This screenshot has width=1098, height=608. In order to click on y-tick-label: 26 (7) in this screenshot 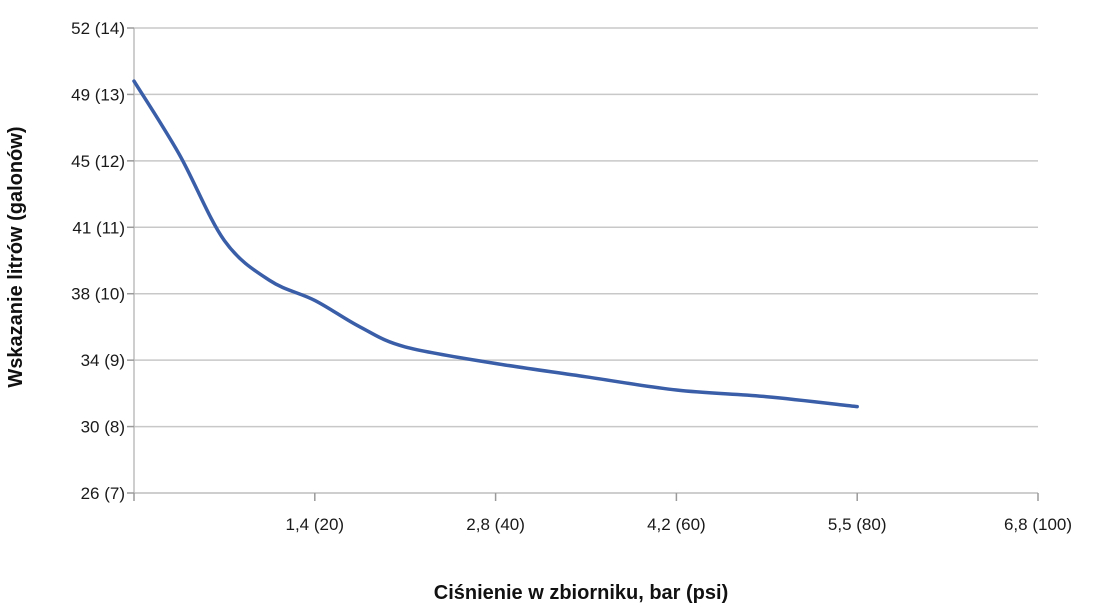, I will do `click(103, 493)`.